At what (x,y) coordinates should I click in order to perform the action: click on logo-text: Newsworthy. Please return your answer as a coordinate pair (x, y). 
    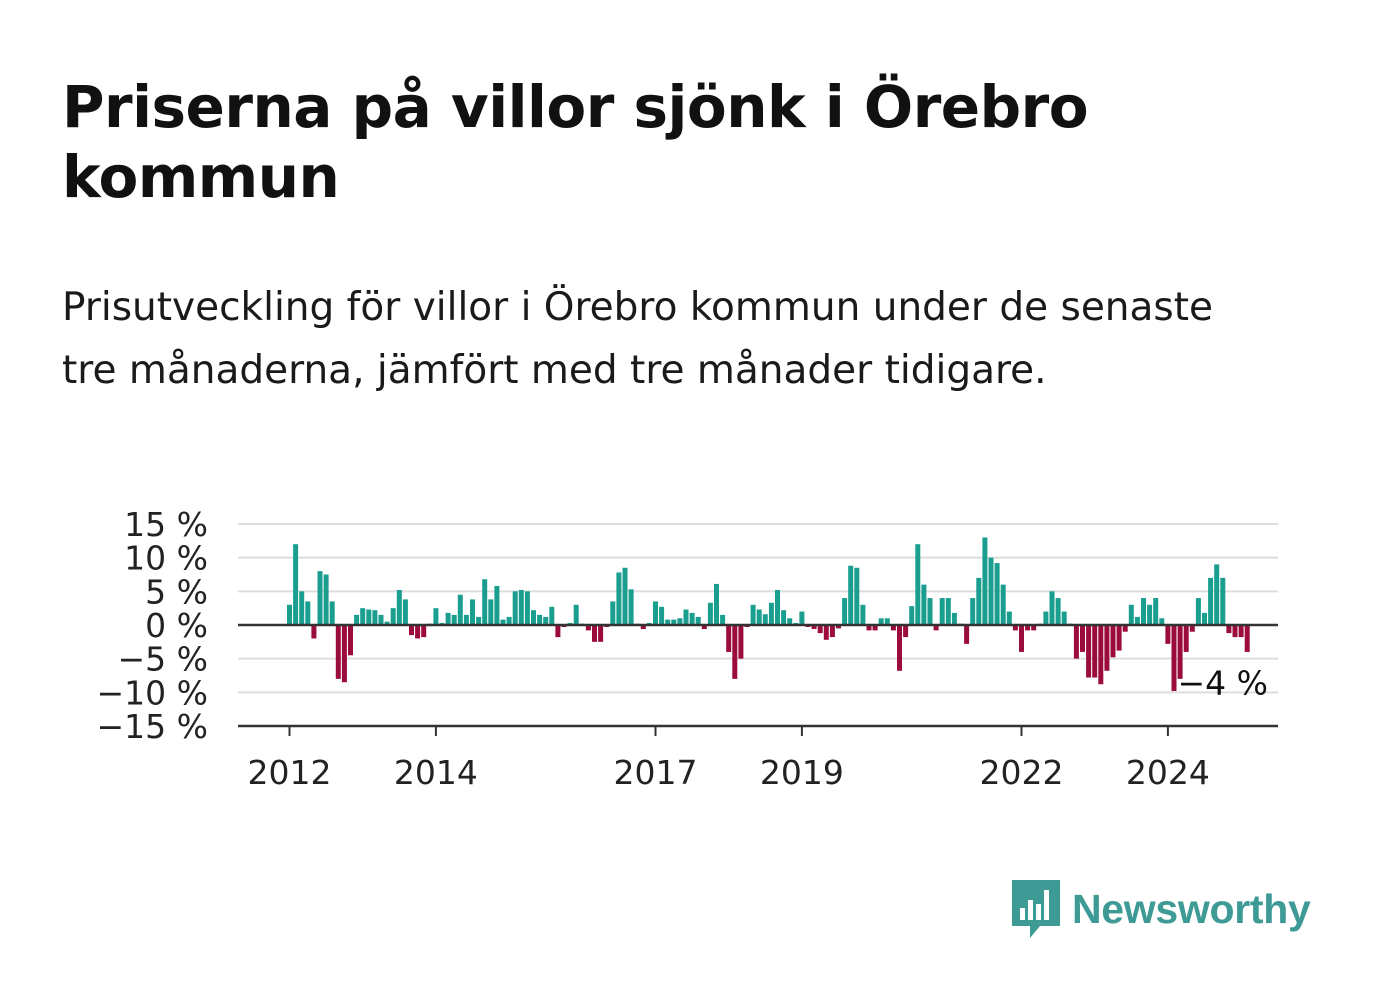
    Looking at the image, I should click on (1191, 908).